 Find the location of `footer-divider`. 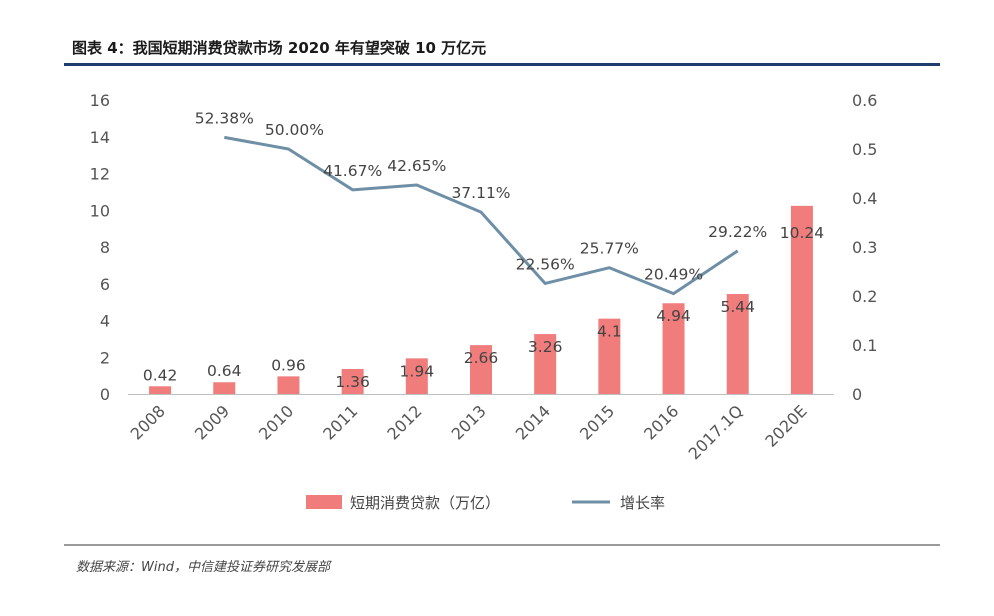

footer-divider is located at coordinates (502, 545).